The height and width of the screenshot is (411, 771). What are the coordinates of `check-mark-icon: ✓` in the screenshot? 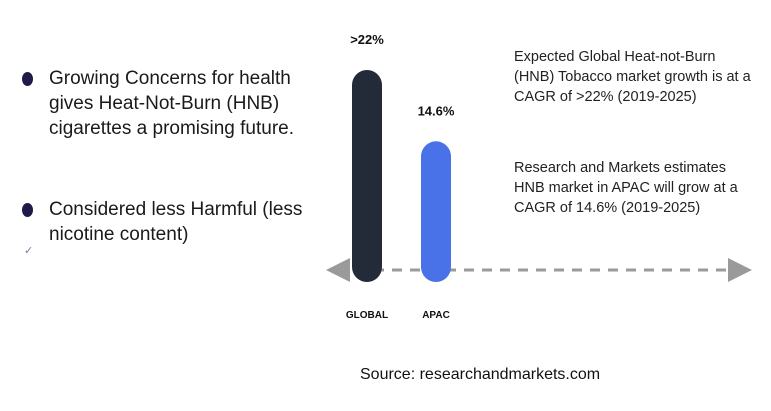 It's located at (29, 251).